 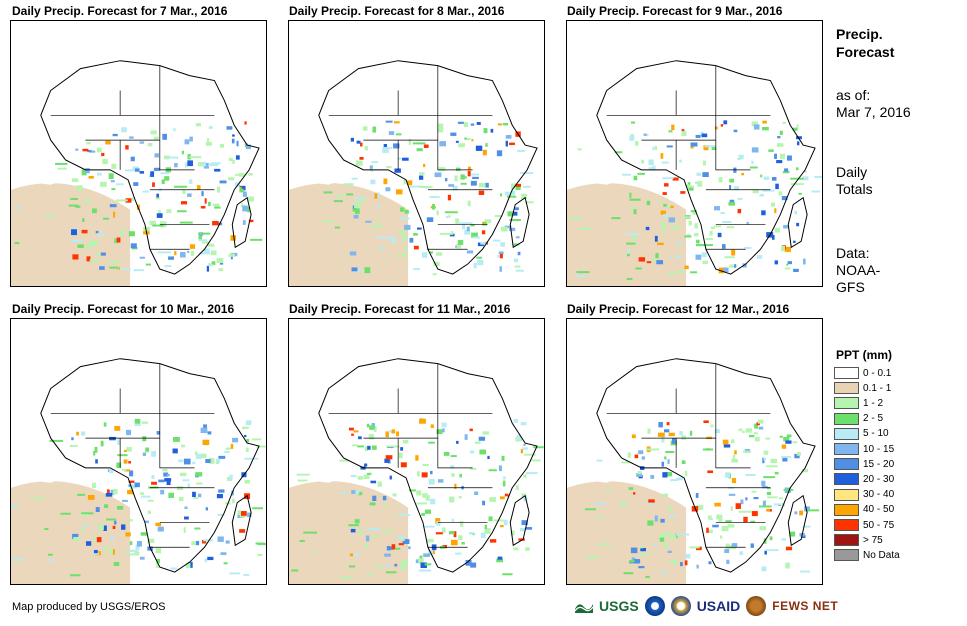 I want to click on legend-label: 10 - 15, so click(x=879, y=449).